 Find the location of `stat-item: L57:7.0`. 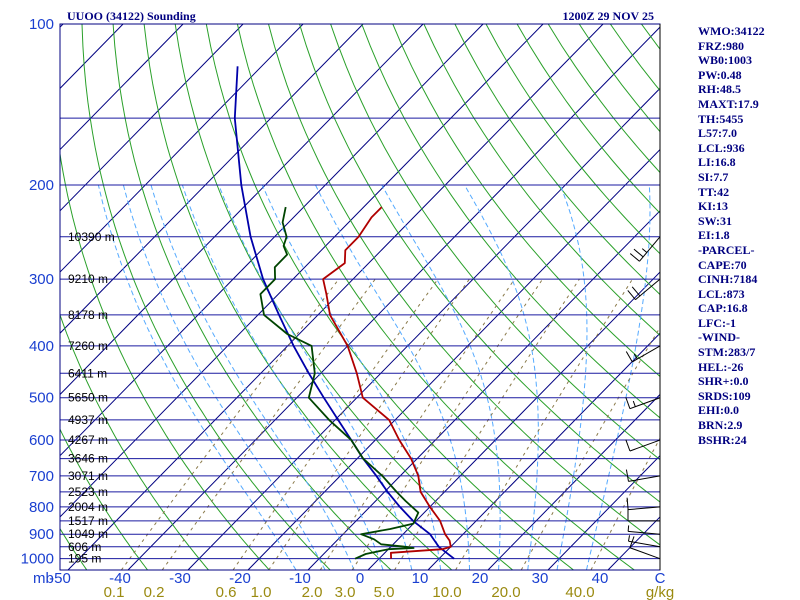

stat-item: L57:7.0 is located at coordinates (717, 133).